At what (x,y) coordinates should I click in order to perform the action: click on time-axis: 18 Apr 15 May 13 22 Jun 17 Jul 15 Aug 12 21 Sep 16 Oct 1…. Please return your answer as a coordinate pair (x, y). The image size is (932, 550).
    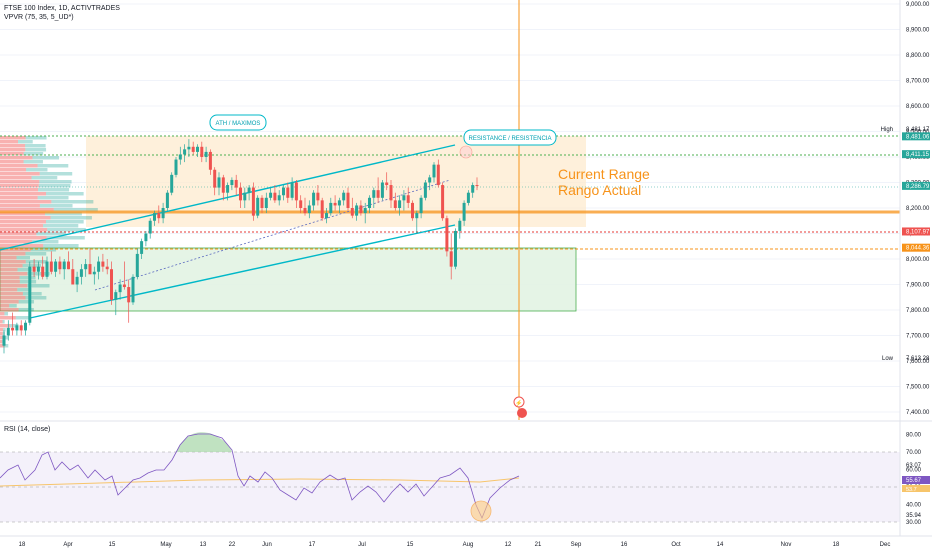
    Looking at the image, I should click on (455, 545).